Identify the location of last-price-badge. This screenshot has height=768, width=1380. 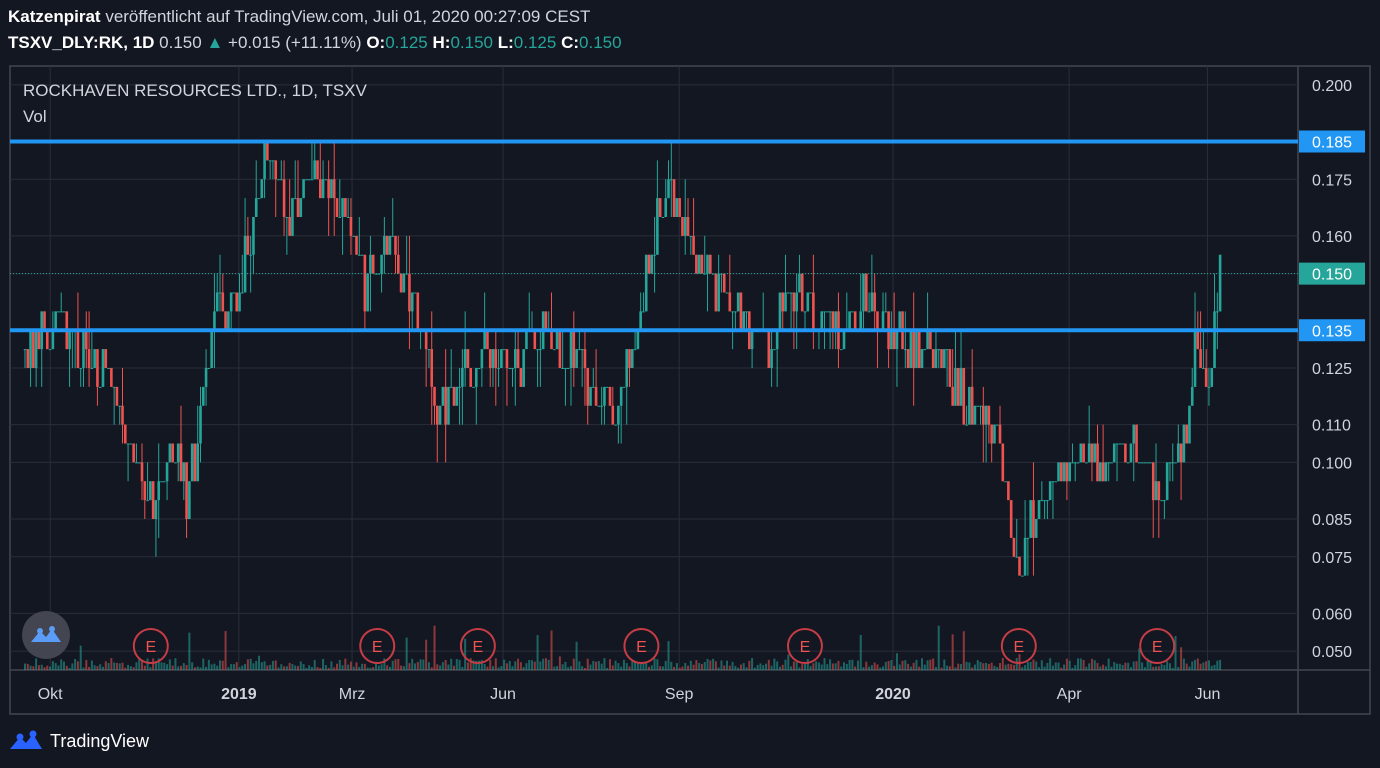
(1332, 273).